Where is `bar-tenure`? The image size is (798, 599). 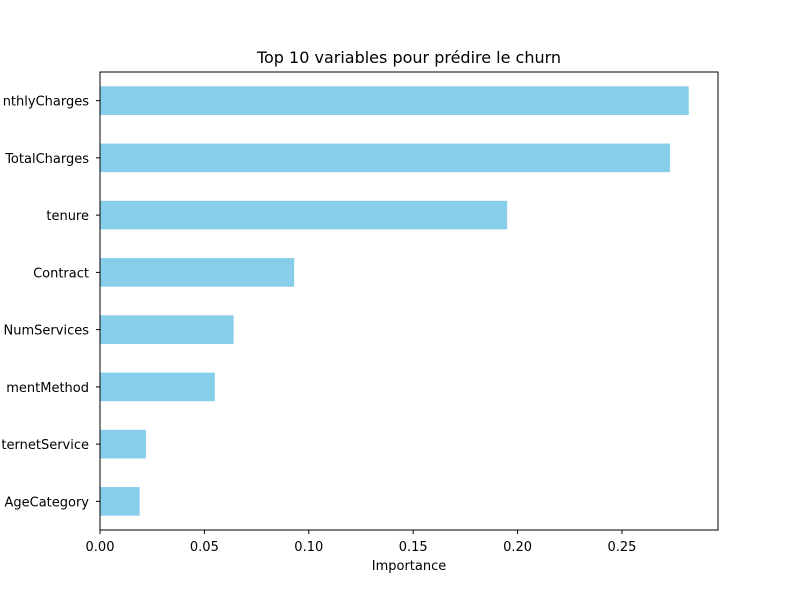
bar-tenure is located at coordinates (304, 215).